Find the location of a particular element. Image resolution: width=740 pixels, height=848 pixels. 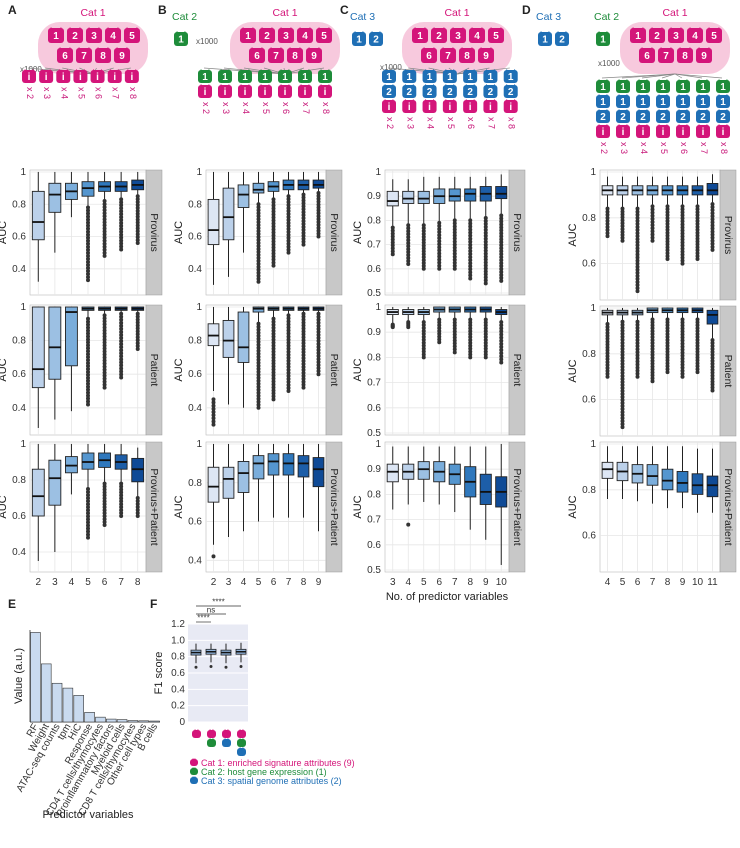

repeat-count: x 5 is located at coordinates (451, 123).